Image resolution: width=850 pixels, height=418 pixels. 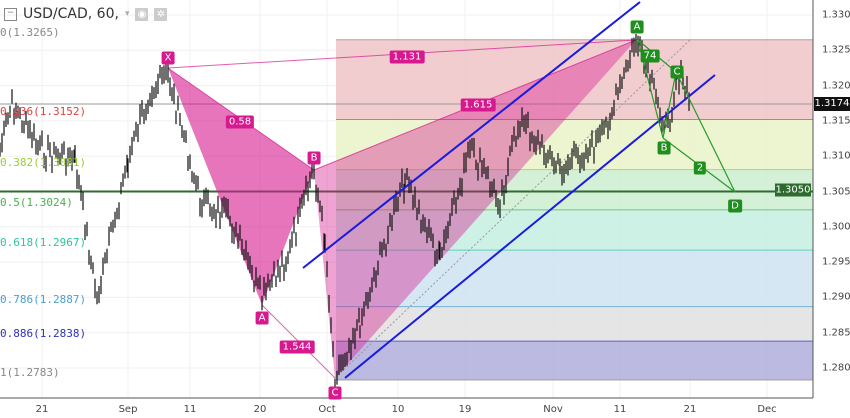 I want to click on last-price-tag: 1.3174, so click(x=832, y=103).